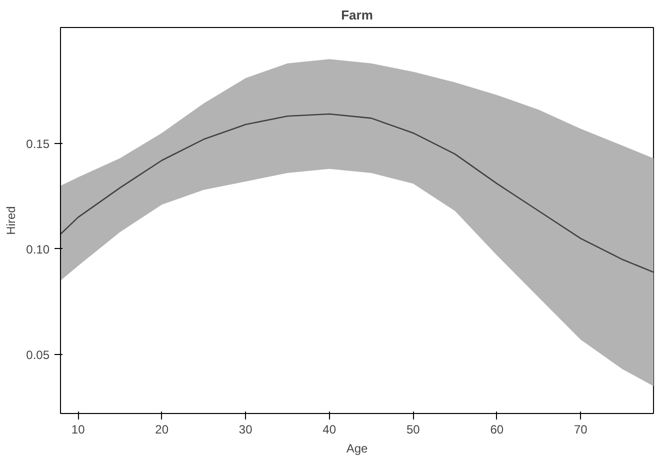  I want to click on y-tick-label: 0.05, so click(38, 355).